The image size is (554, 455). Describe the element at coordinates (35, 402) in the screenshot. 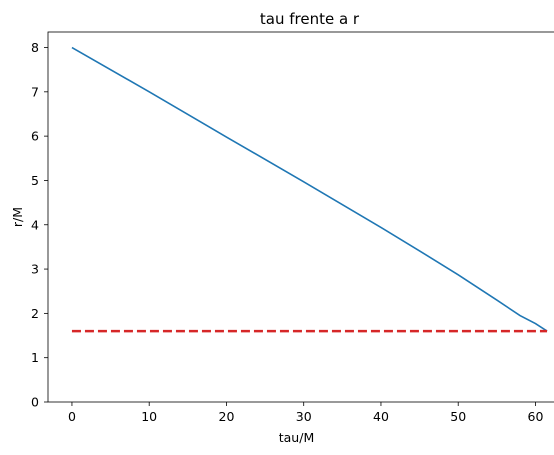

I see `y-tick-label: 0` at that location.